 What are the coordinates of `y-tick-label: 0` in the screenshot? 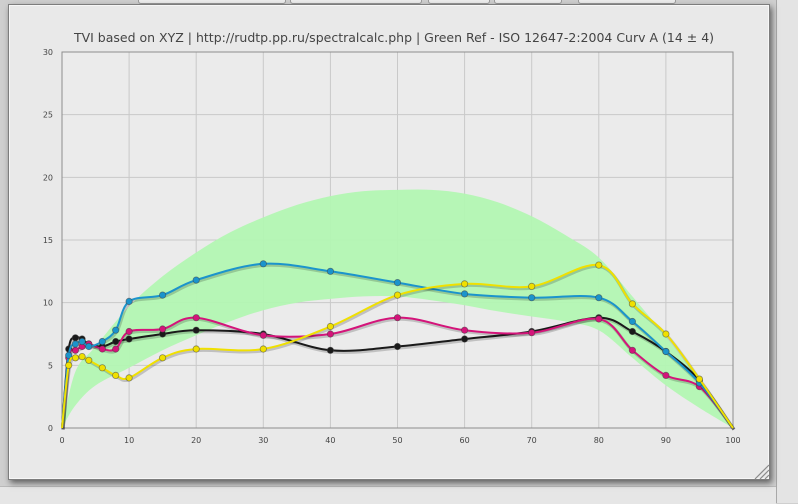 It's located at (50, 428).